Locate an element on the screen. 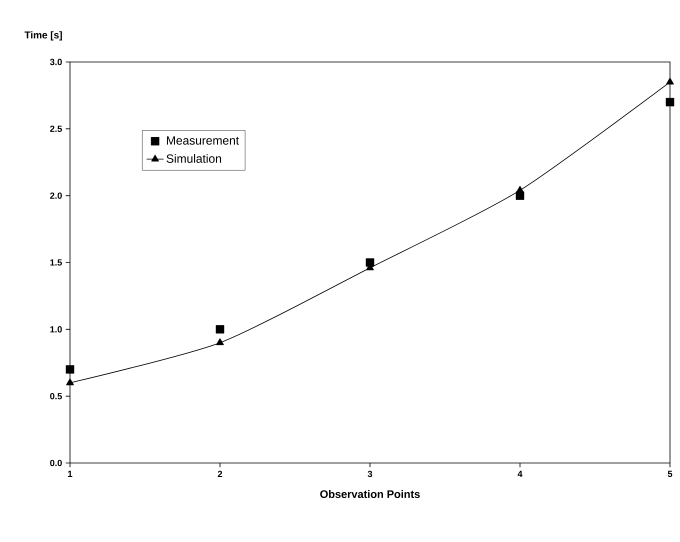  x-tick-label: 1 is located at coordinates (70, 473).